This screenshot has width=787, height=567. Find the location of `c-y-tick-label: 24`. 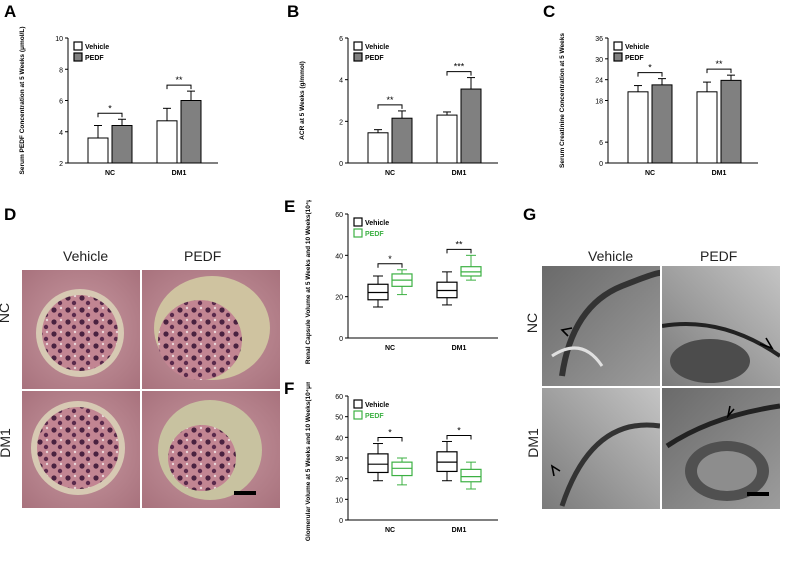

c-y-tick-label: 24 is located at coordinates (599, 81).